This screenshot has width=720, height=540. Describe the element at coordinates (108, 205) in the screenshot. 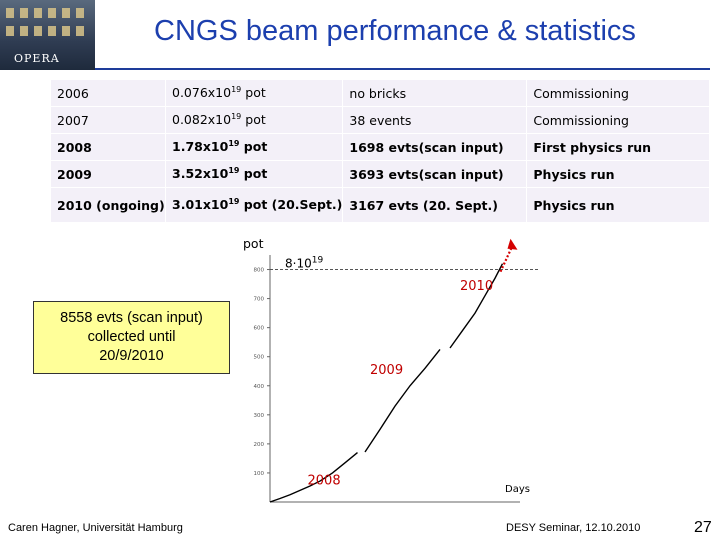

I see `year-cell: 2010 (ongoing)` at that location.